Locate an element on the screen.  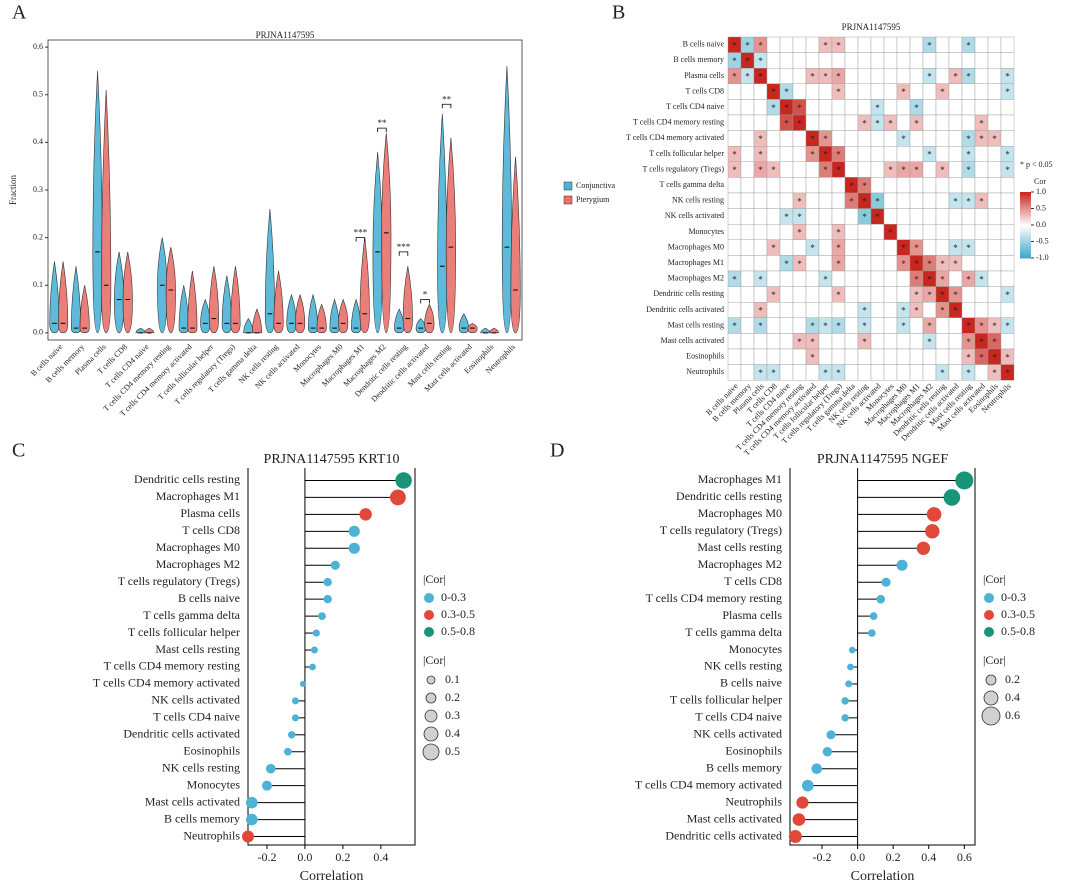
legend-dot is located at coordinates (429, 598).